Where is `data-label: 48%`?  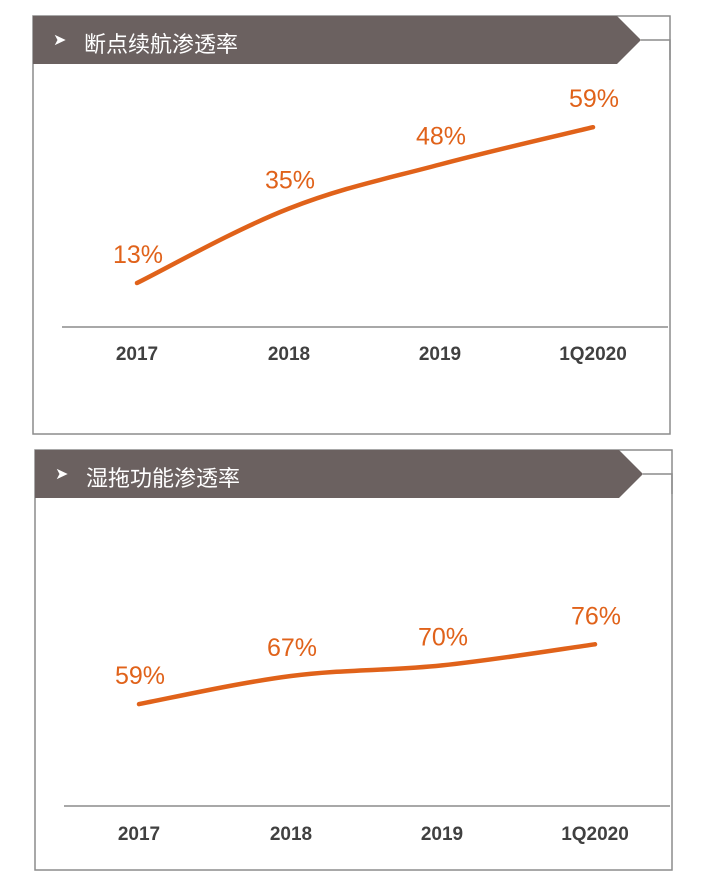 data-label: 48% is located at coordinates (441, 137).